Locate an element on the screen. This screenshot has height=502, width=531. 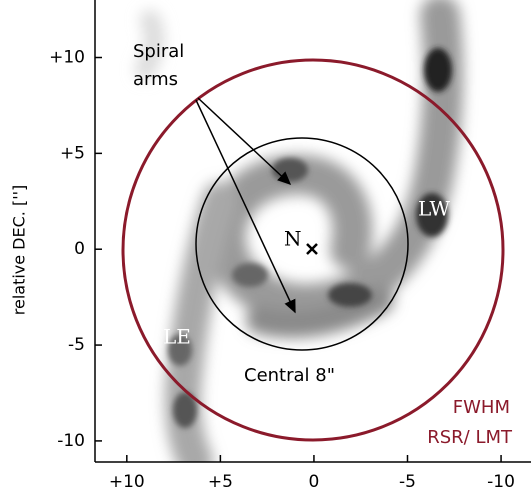
x-tick-label: 0 is located at coordinates (314, 482).